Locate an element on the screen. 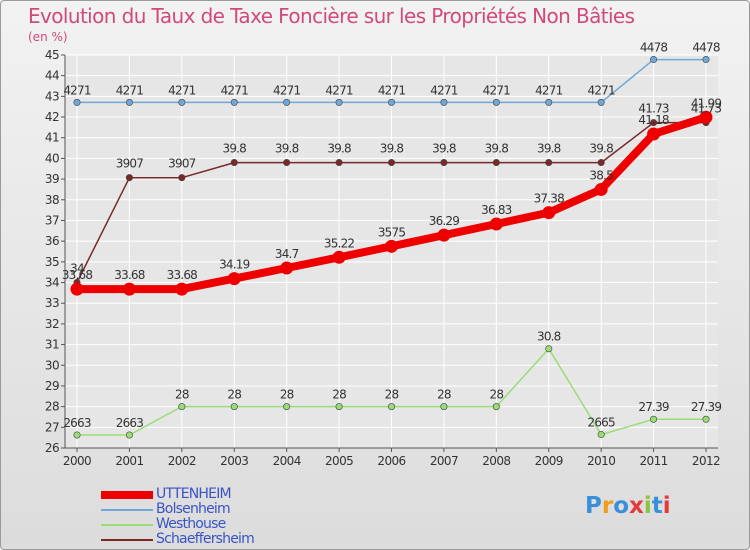 The image size is (750, 550). data-label-uttenheim: 36.83 is located at coordinates (496, 210).